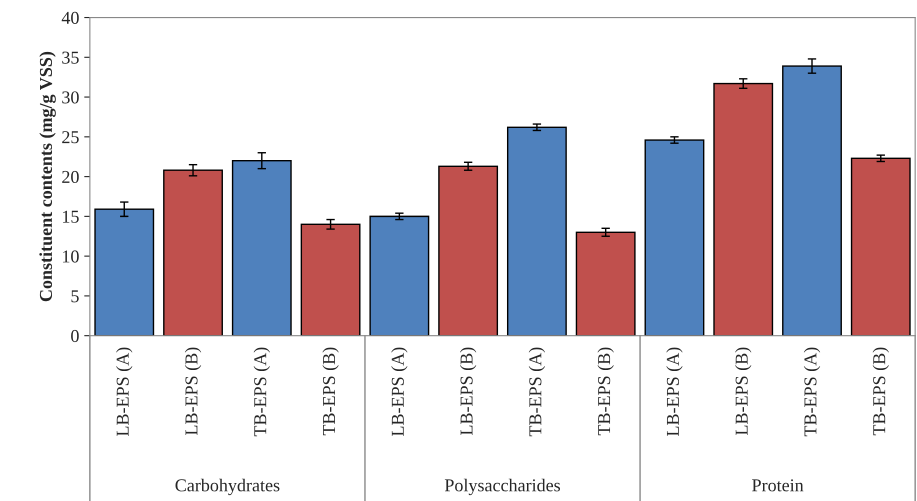 The width and height of the screenshot is (917, 501). Describe the element at coordinates (70, 18) in the screenshot. I see `y-tick-label: 40` at that location.